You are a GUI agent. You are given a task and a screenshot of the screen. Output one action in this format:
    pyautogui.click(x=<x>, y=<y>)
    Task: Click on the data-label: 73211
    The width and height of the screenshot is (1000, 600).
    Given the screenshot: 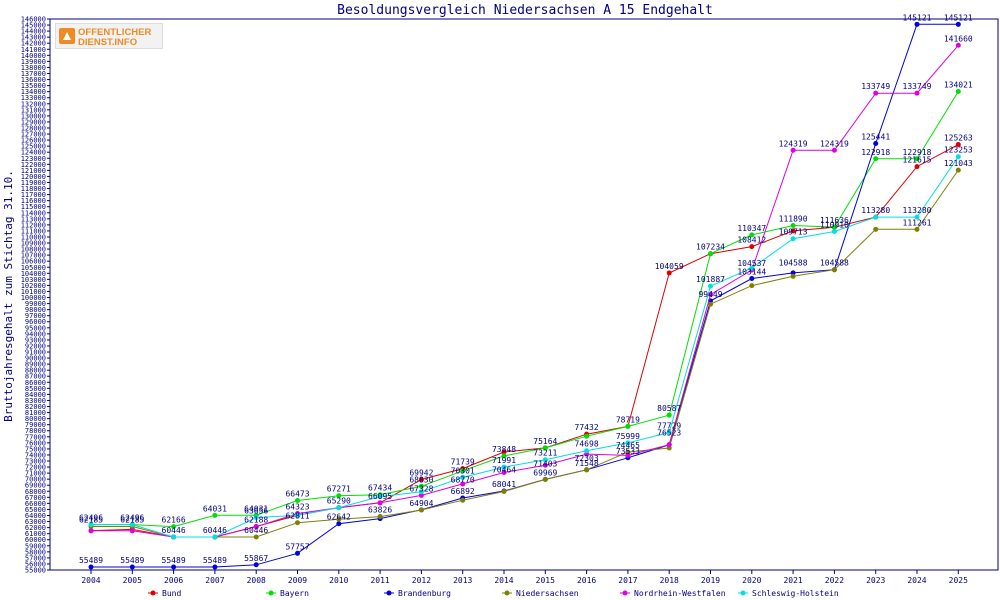 What is the action you would take?
    pyautogui.click(x=545, y=453)
    